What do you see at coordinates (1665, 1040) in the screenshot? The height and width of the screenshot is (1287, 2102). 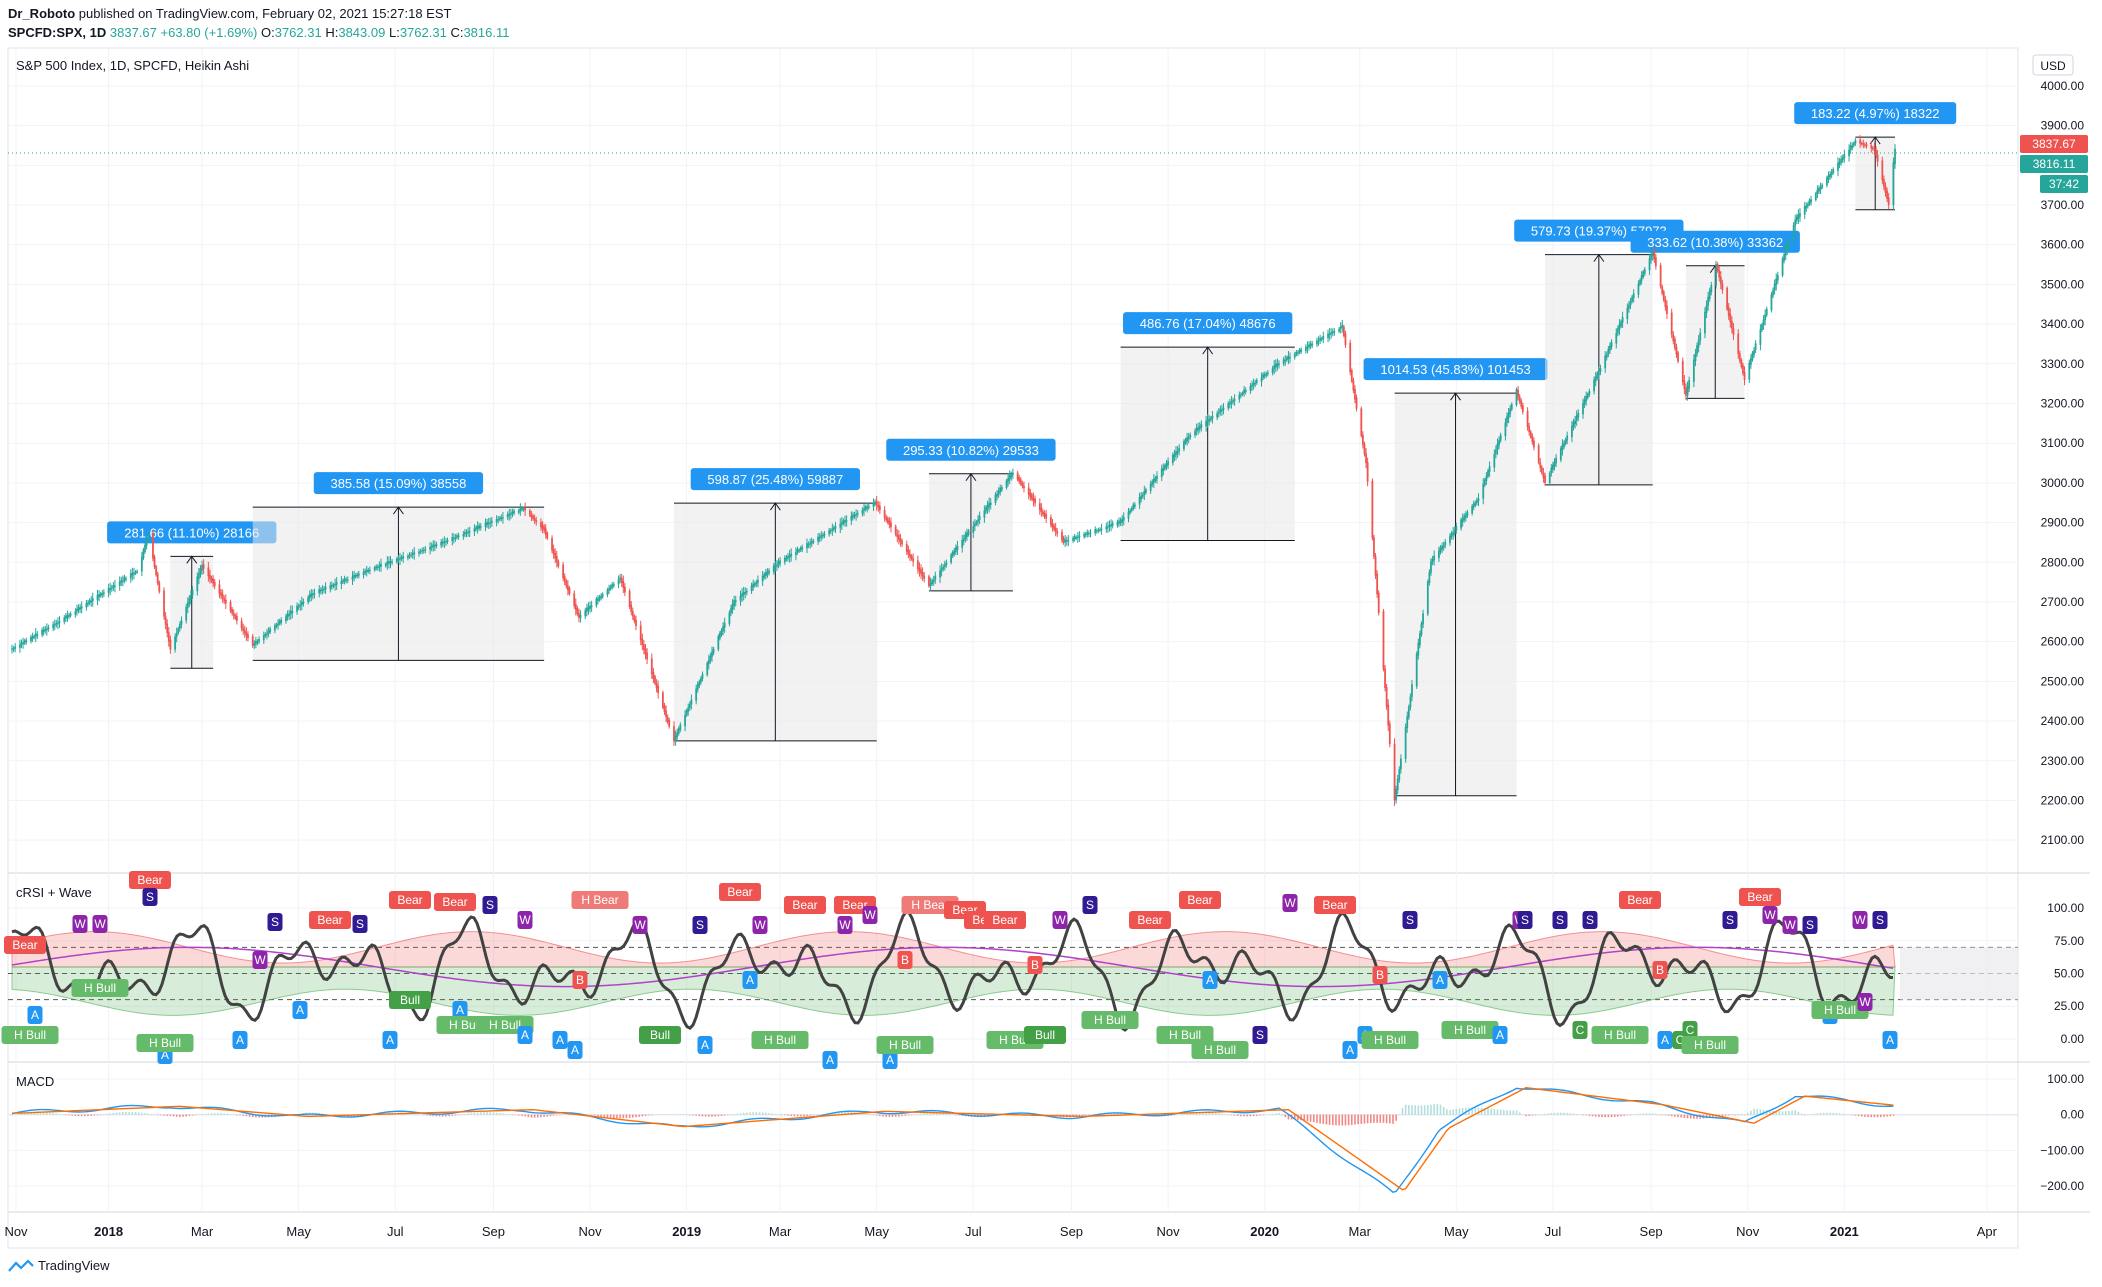 I see `crsi-signal-label: A` at bounding box center [1665, 1040].